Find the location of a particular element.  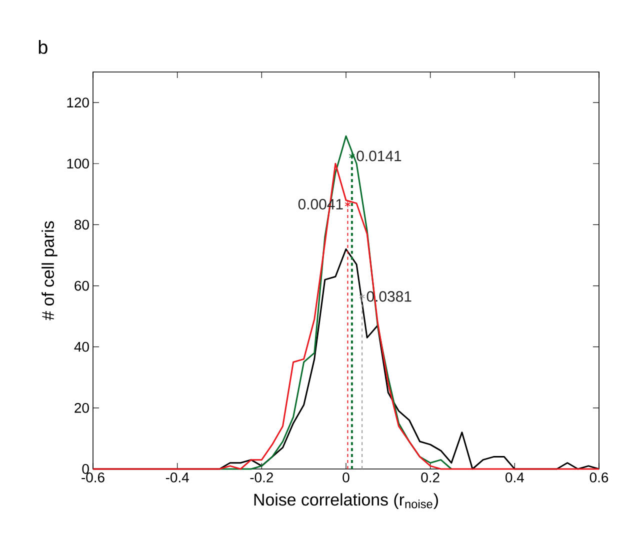

x-tick-label: -0.2 is located at coordinates (261, 477).